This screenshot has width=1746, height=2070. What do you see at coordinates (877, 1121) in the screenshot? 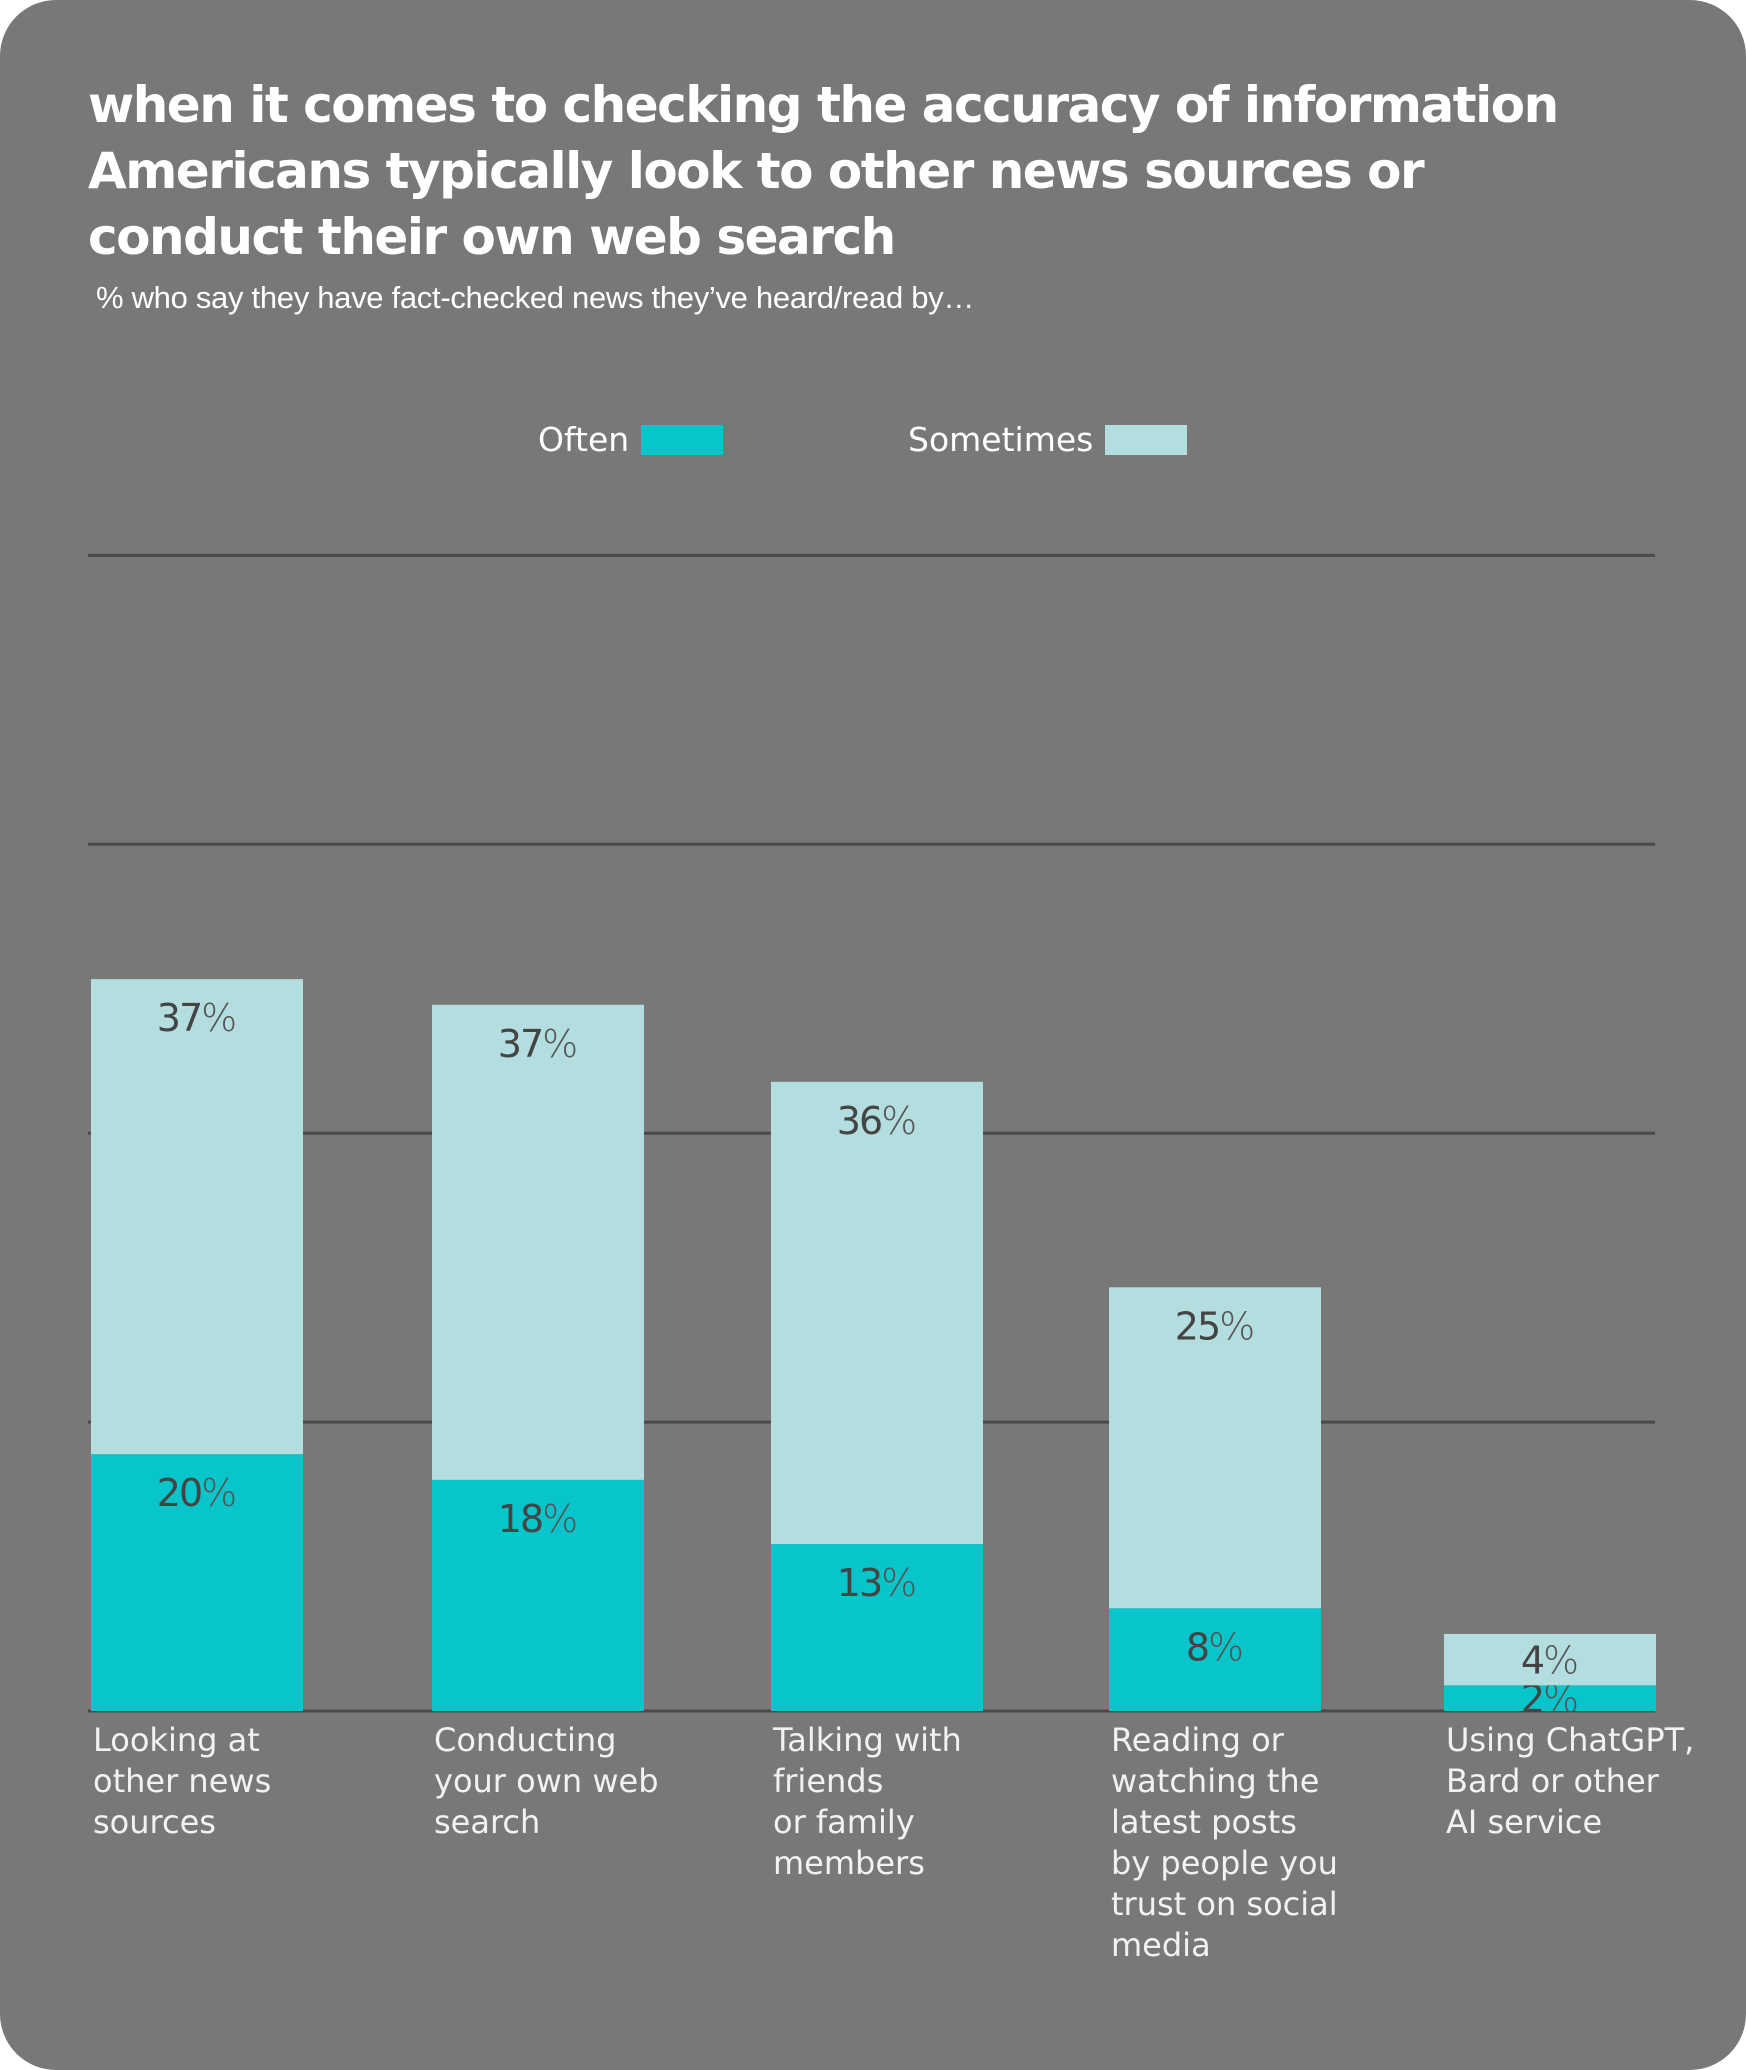
I see `value-label-sometimes-2: 36%` at bounding box center [877, 1121].